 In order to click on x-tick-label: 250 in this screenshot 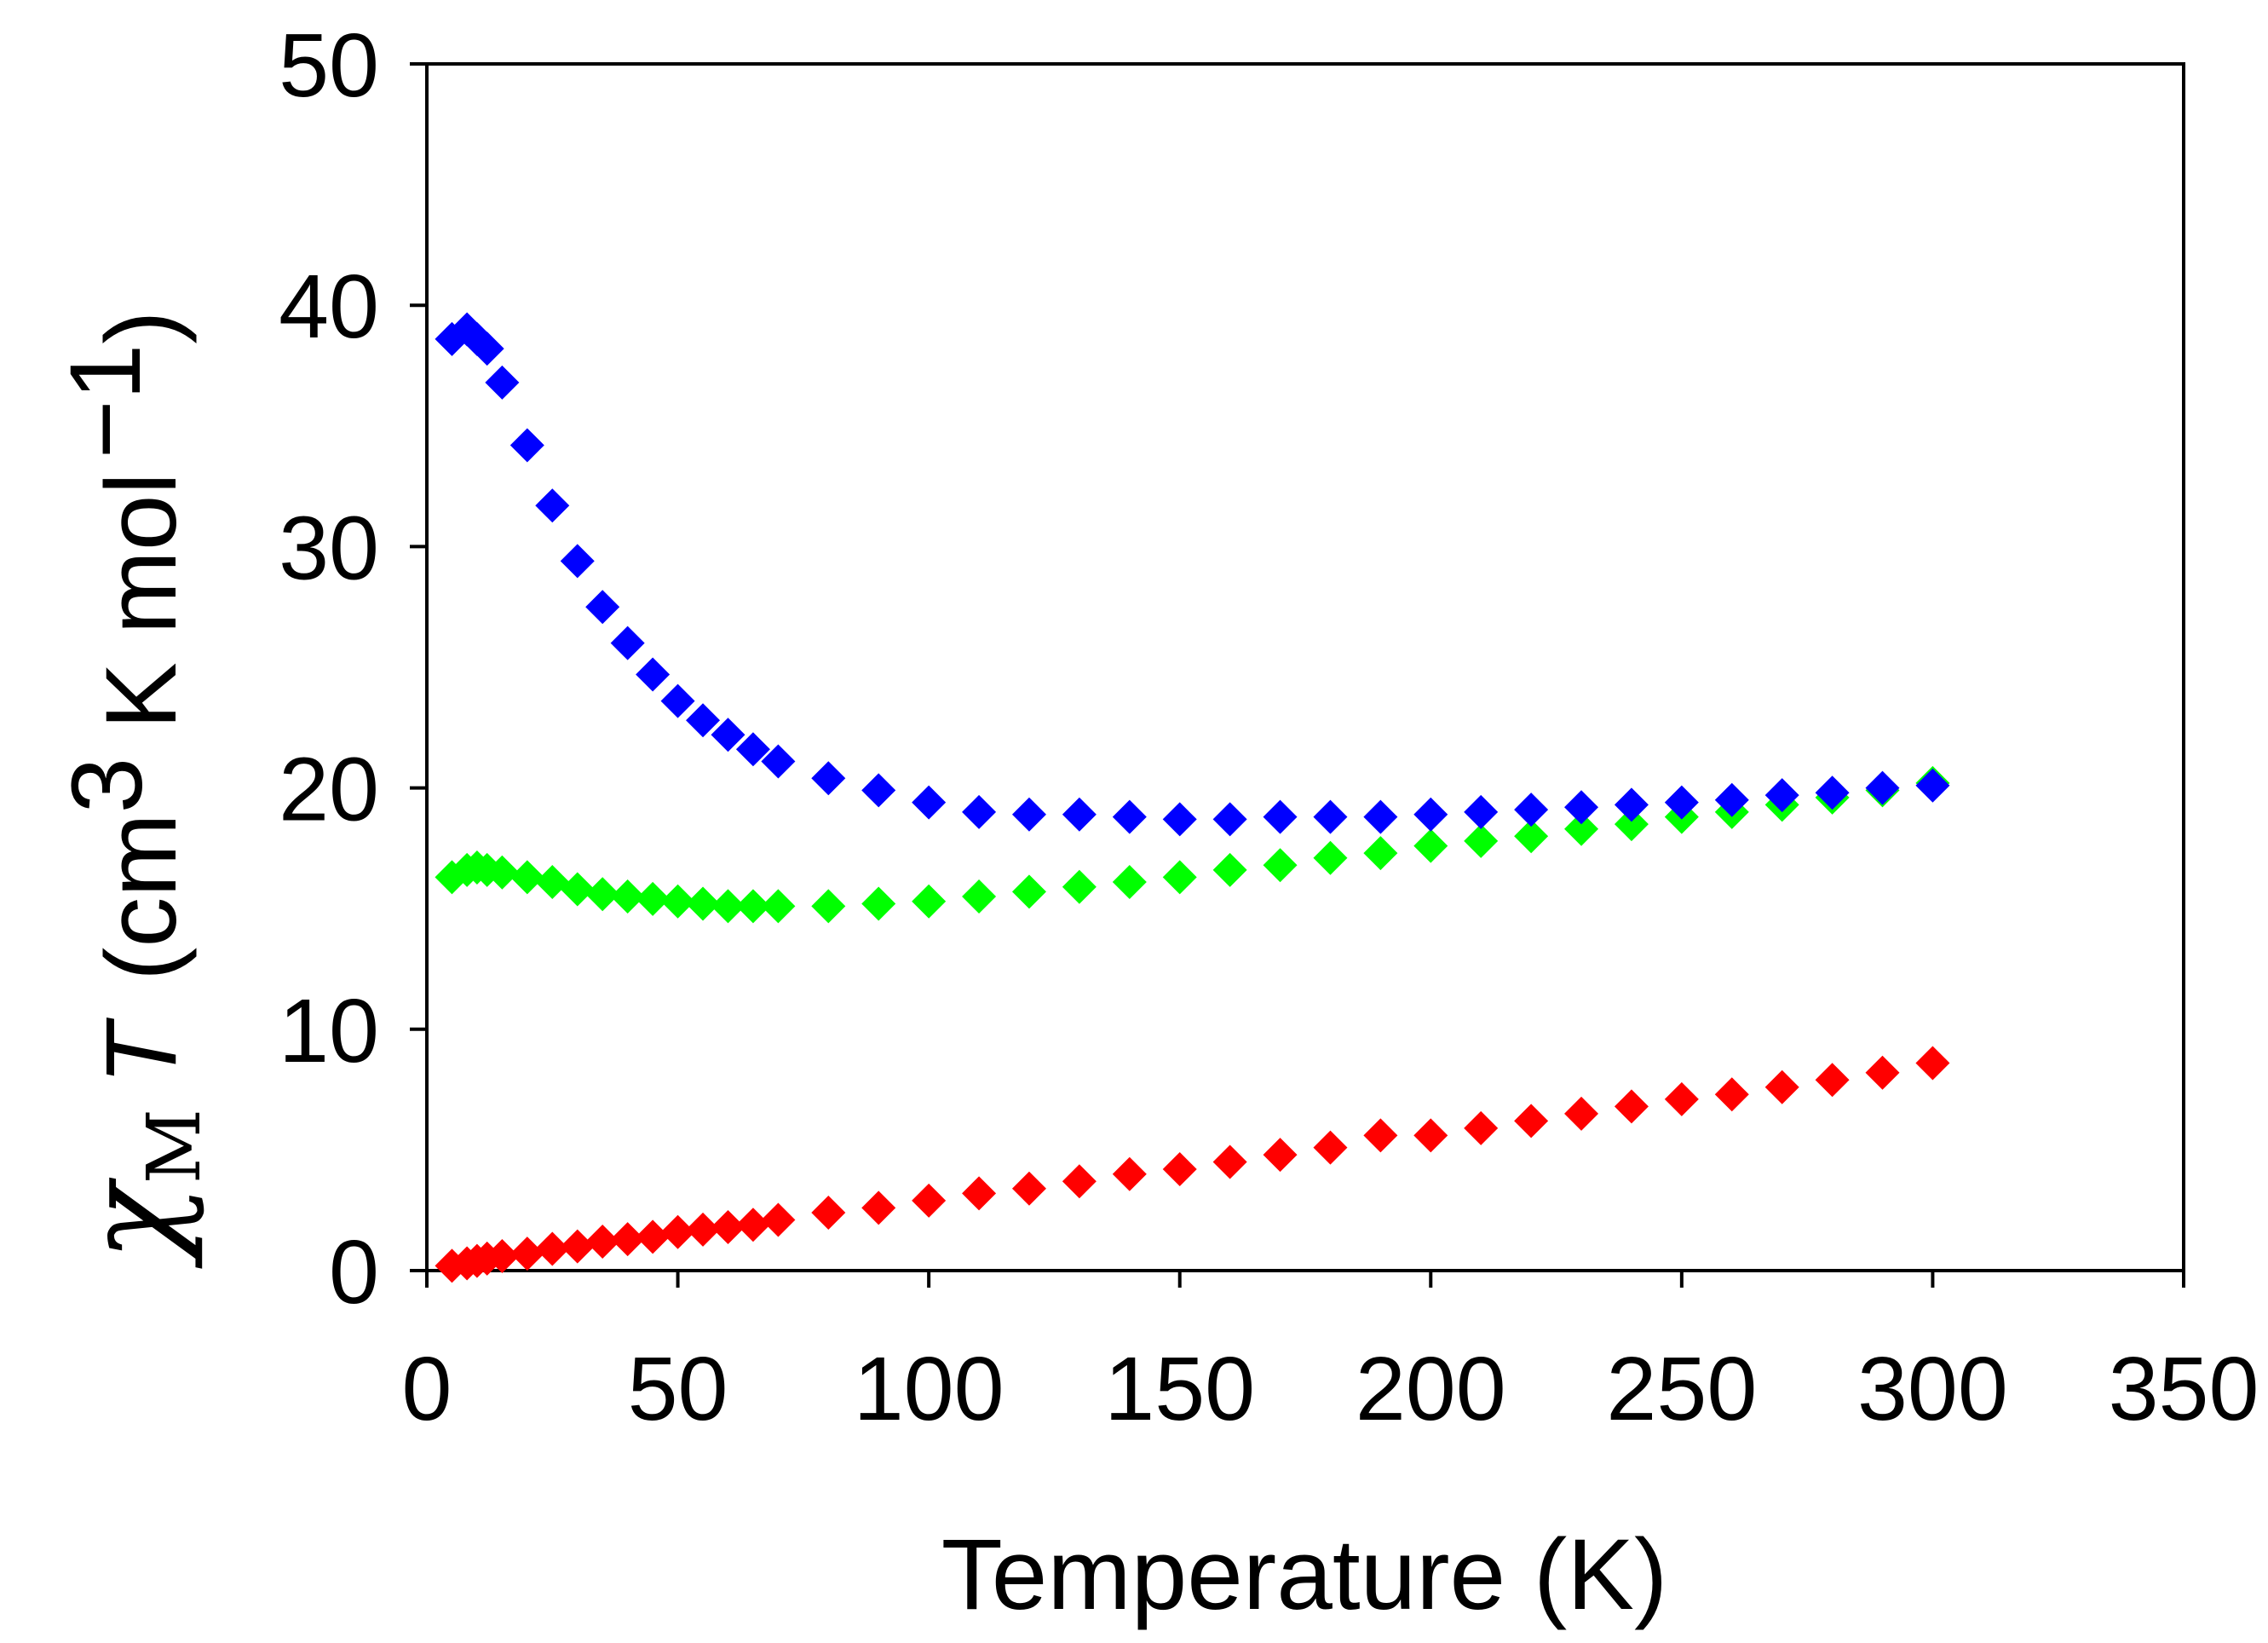, I will do `click(1682, 1389)`.